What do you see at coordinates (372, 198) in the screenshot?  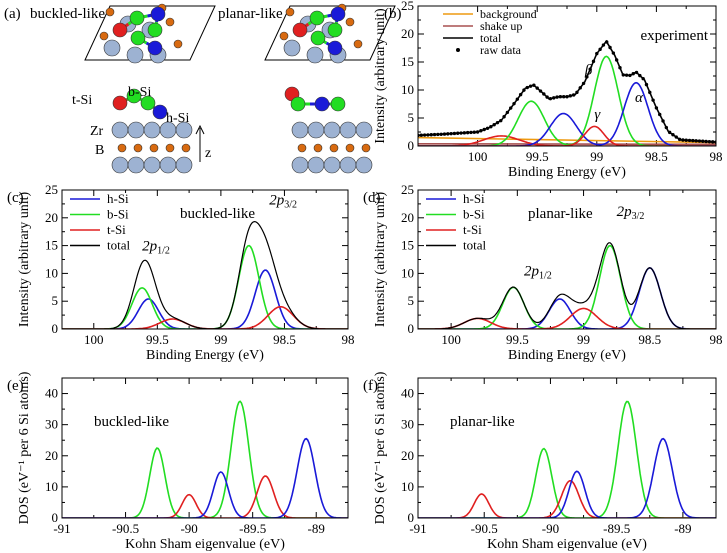 I see `panel-label: (d)` at bounding box center [372, 198].